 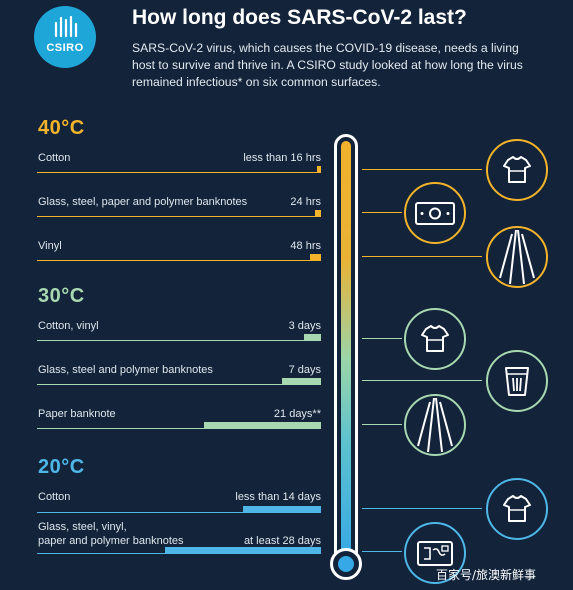 What do you see at coordinates (111, 541) in the screenshot?
I see `row-label-line2: paper and polymer banknotes` at bounding box center [111, 541].